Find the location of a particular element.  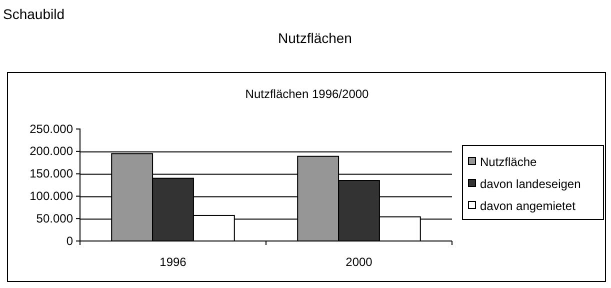

x-tick-label: 2000 is located at coordinates (359, 262).